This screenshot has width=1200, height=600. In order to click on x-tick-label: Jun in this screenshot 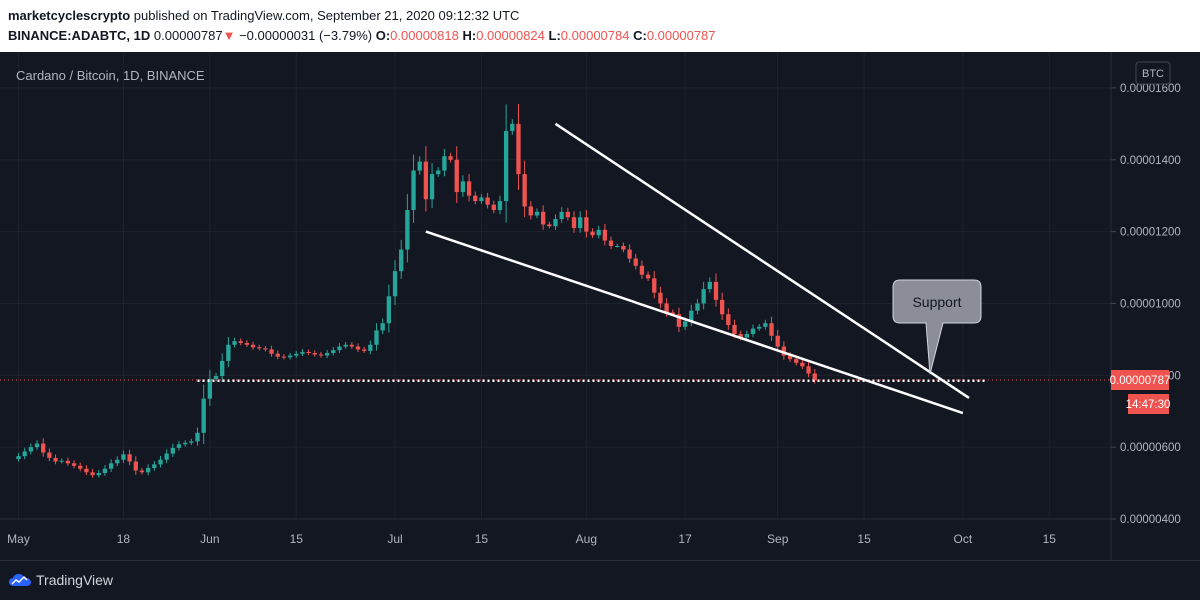, I will do `click(209, 539)`.